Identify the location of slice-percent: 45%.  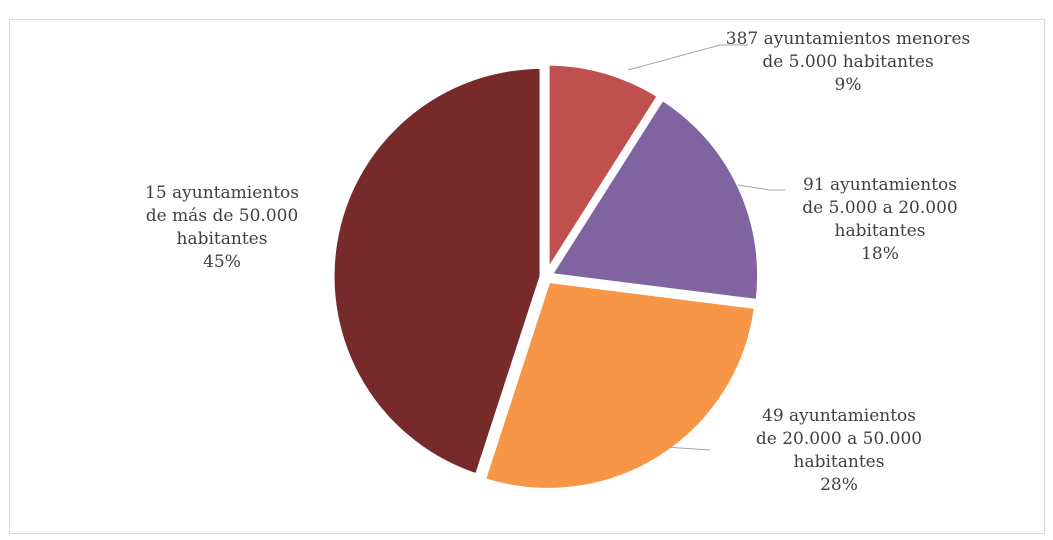
(222, 262).